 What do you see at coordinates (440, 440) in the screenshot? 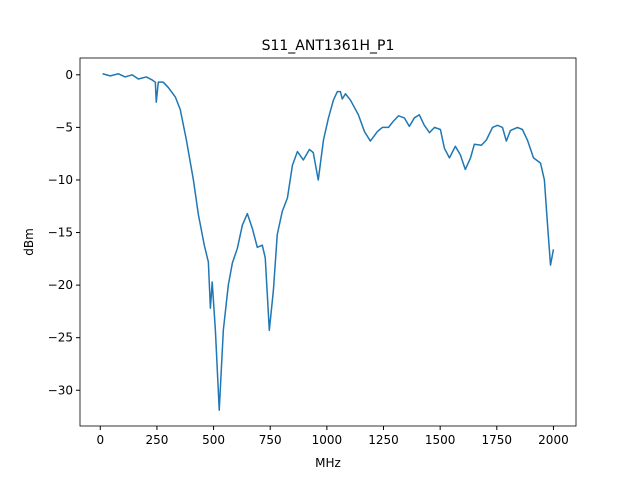
I see `x-tick-label: 1500` at bounding box center [440, 440].